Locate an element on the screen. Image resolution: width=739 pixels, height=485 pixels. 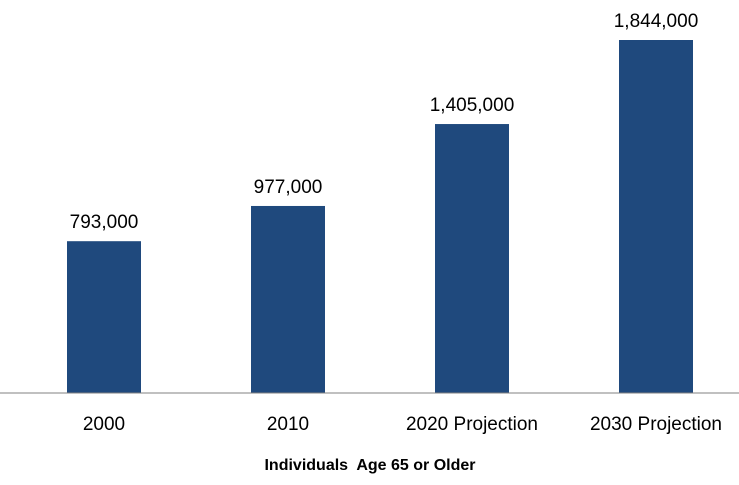
x-tick-label: 2020 Projection is located at coordinates (472, 424).